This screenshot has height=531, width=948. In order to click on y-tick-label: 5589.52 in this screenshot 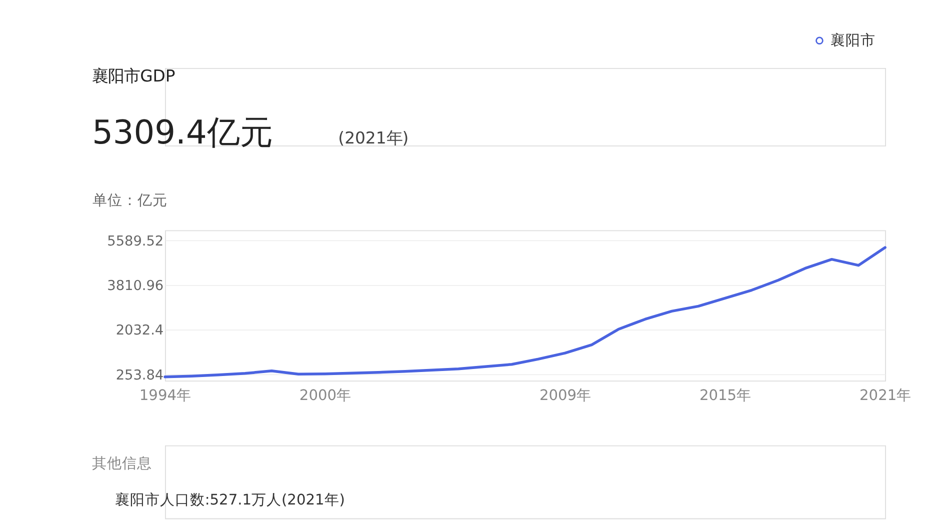, I will do `click(135, 242)`.